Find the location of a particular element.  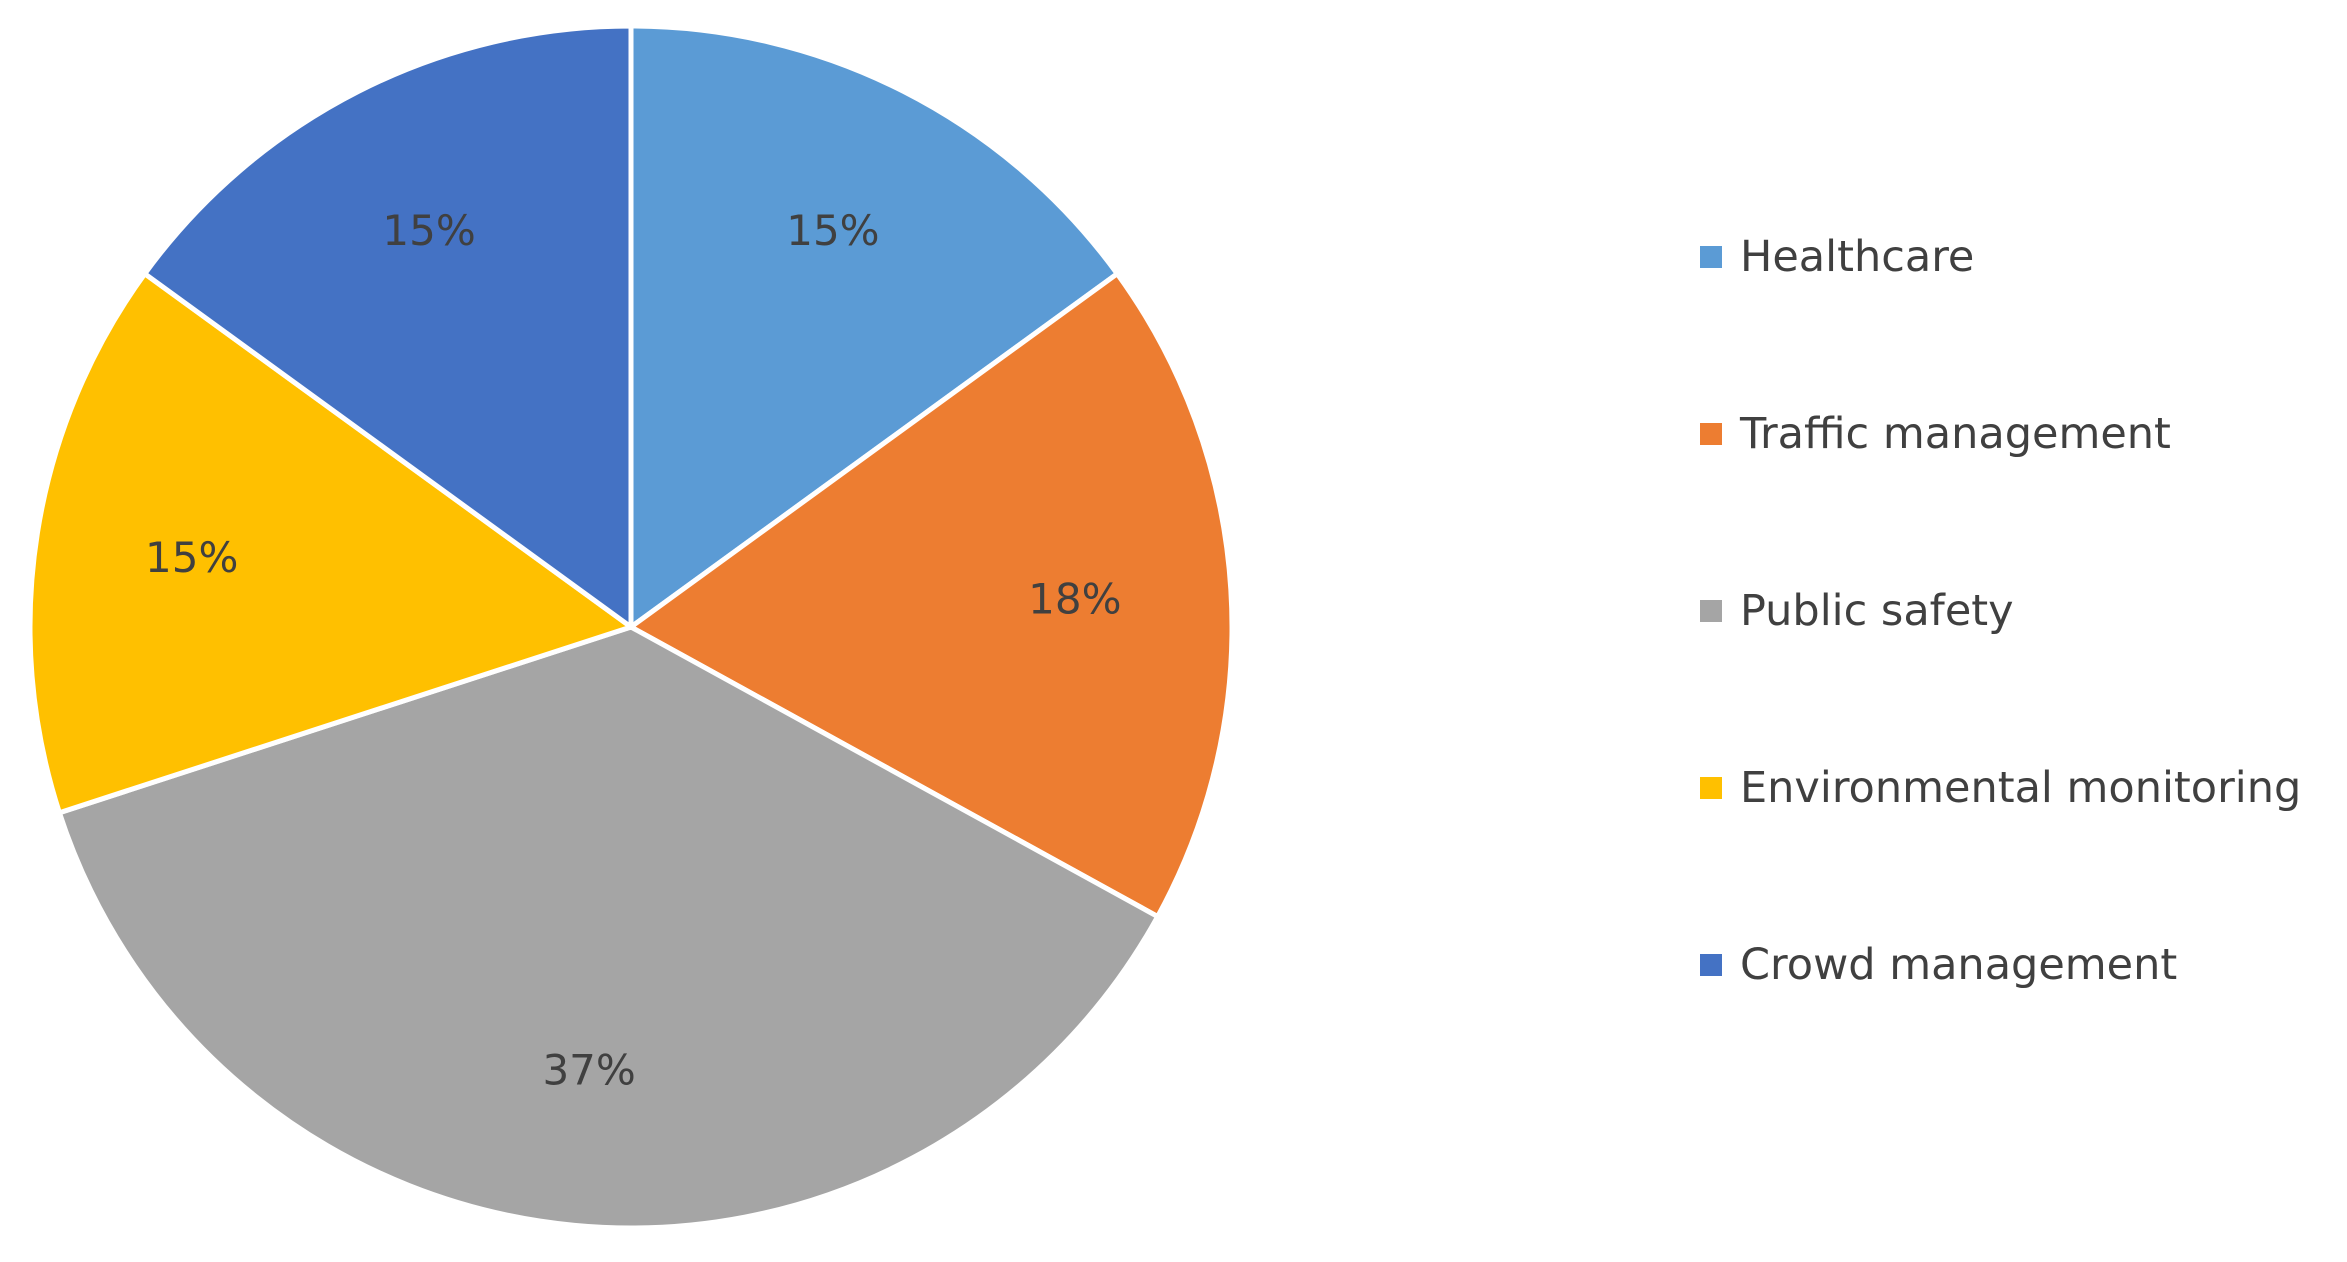

legend-label: Public safety is located at coordinates (1877, 611).